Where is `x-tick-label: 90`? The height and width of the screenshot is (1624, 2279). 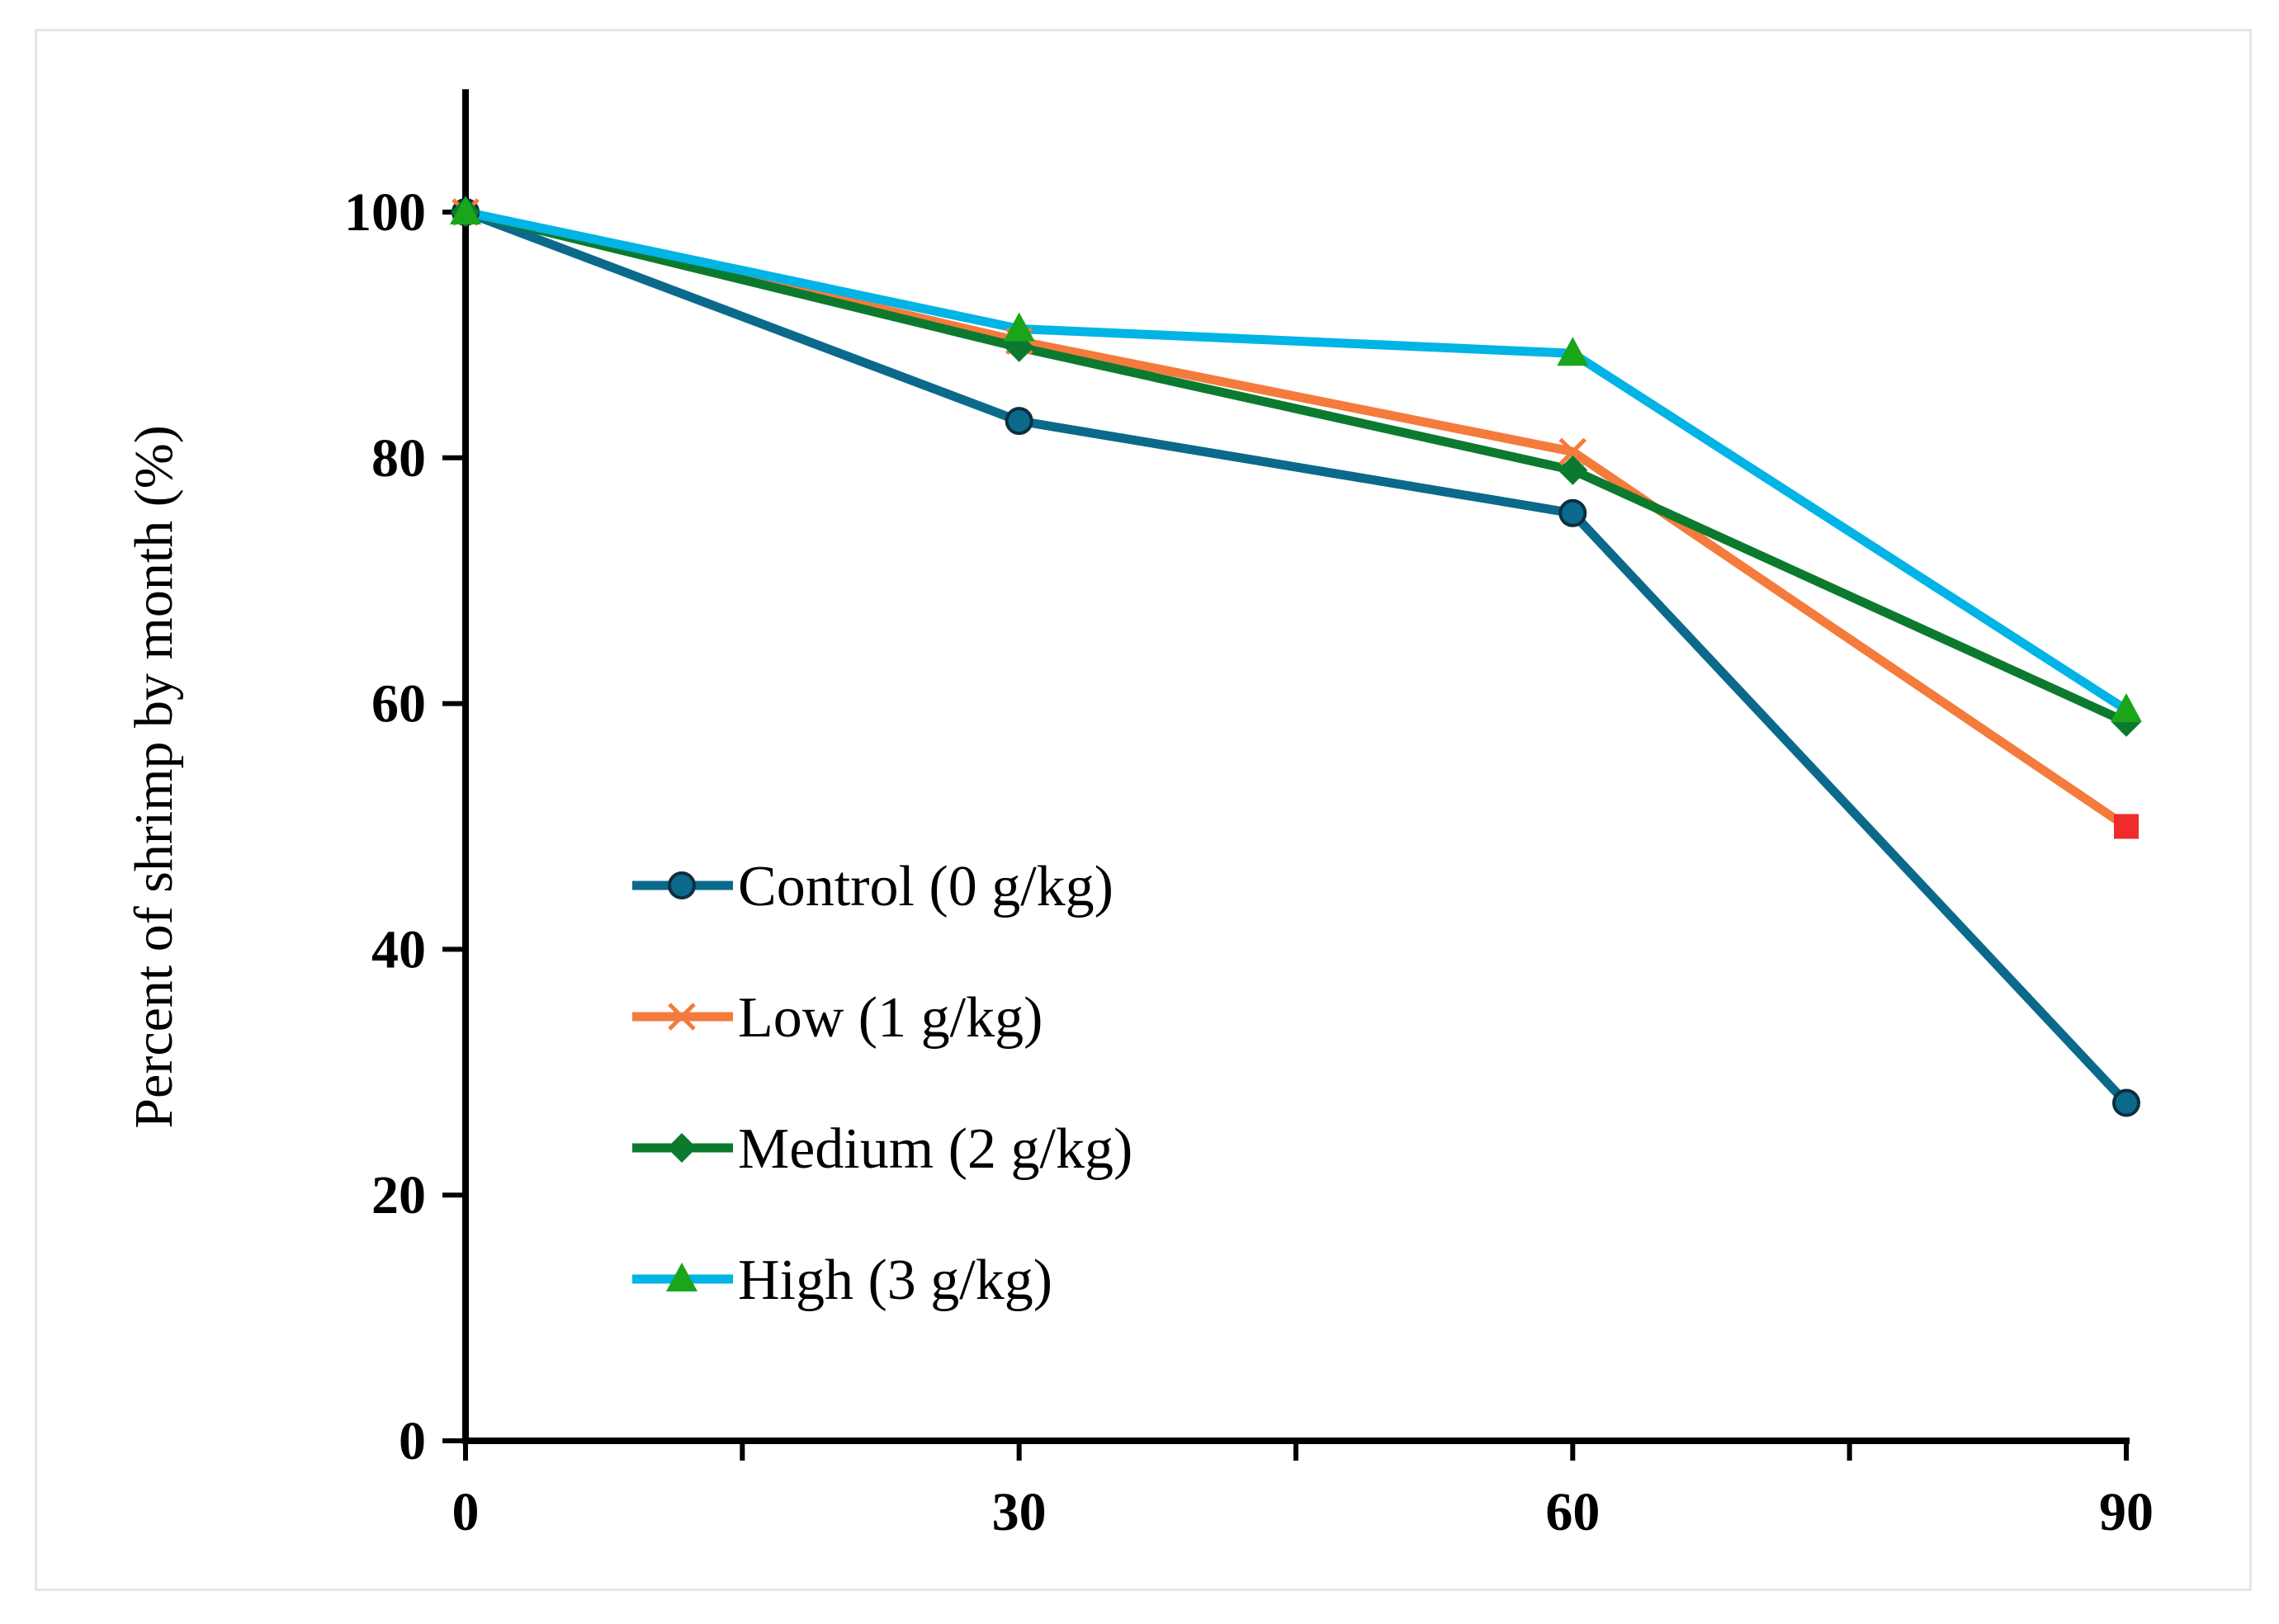 x-tick-label: 90 is located at coordinates (2127, 1512).